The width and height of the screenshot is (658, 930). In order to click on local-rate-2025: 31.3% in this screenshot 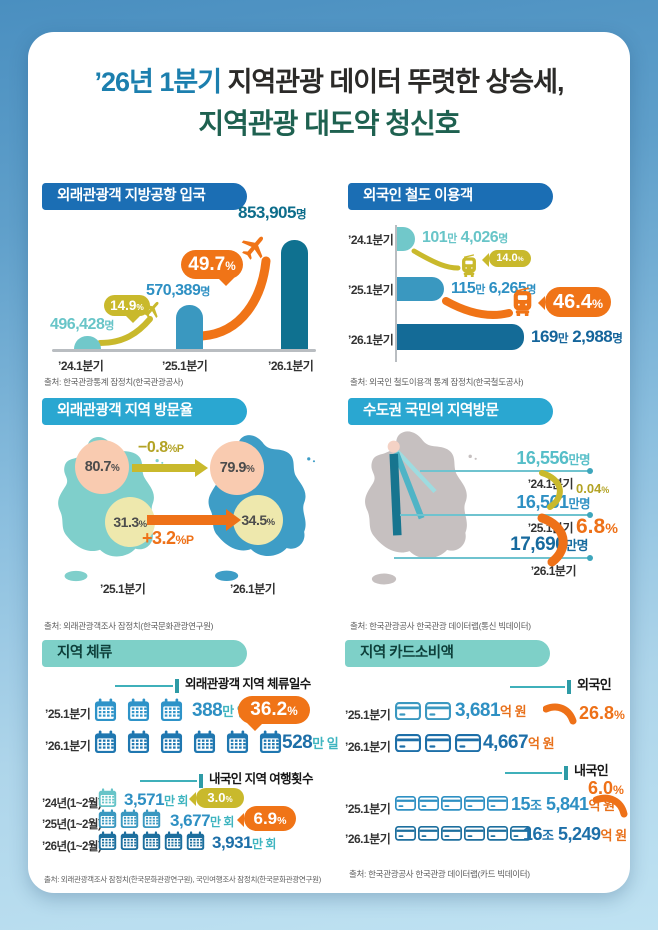, I will do `click(130, 522)`.